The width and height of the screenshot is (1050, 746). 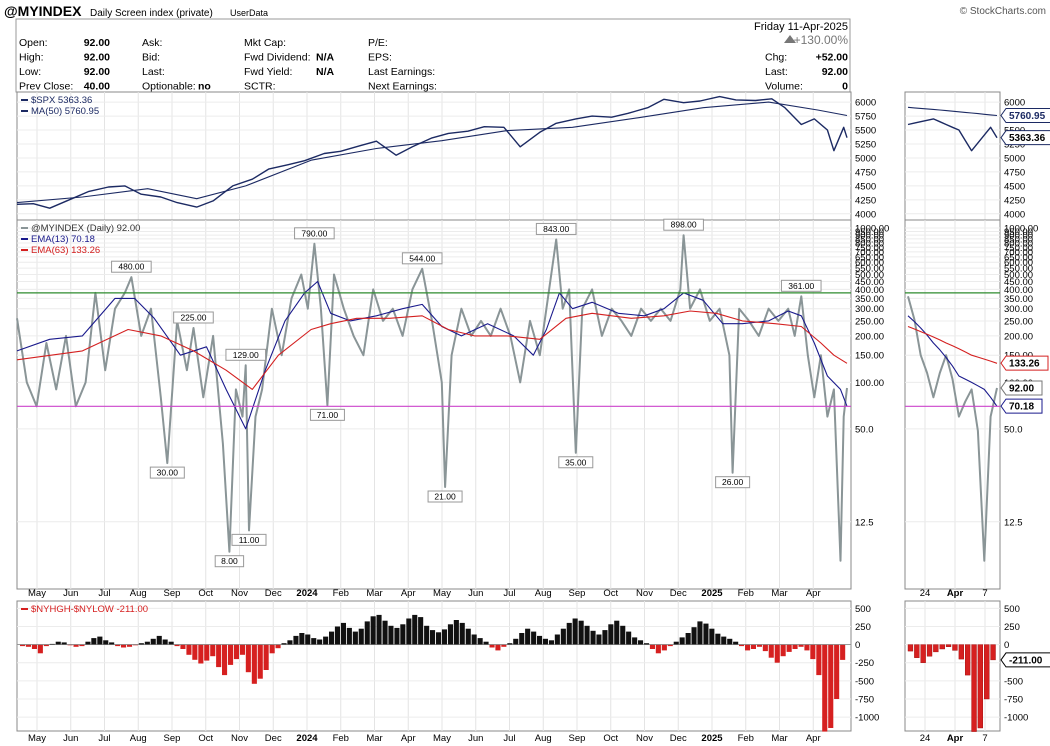 I want to click on x-month-label-0: Feb, so click(x=746, y=593).